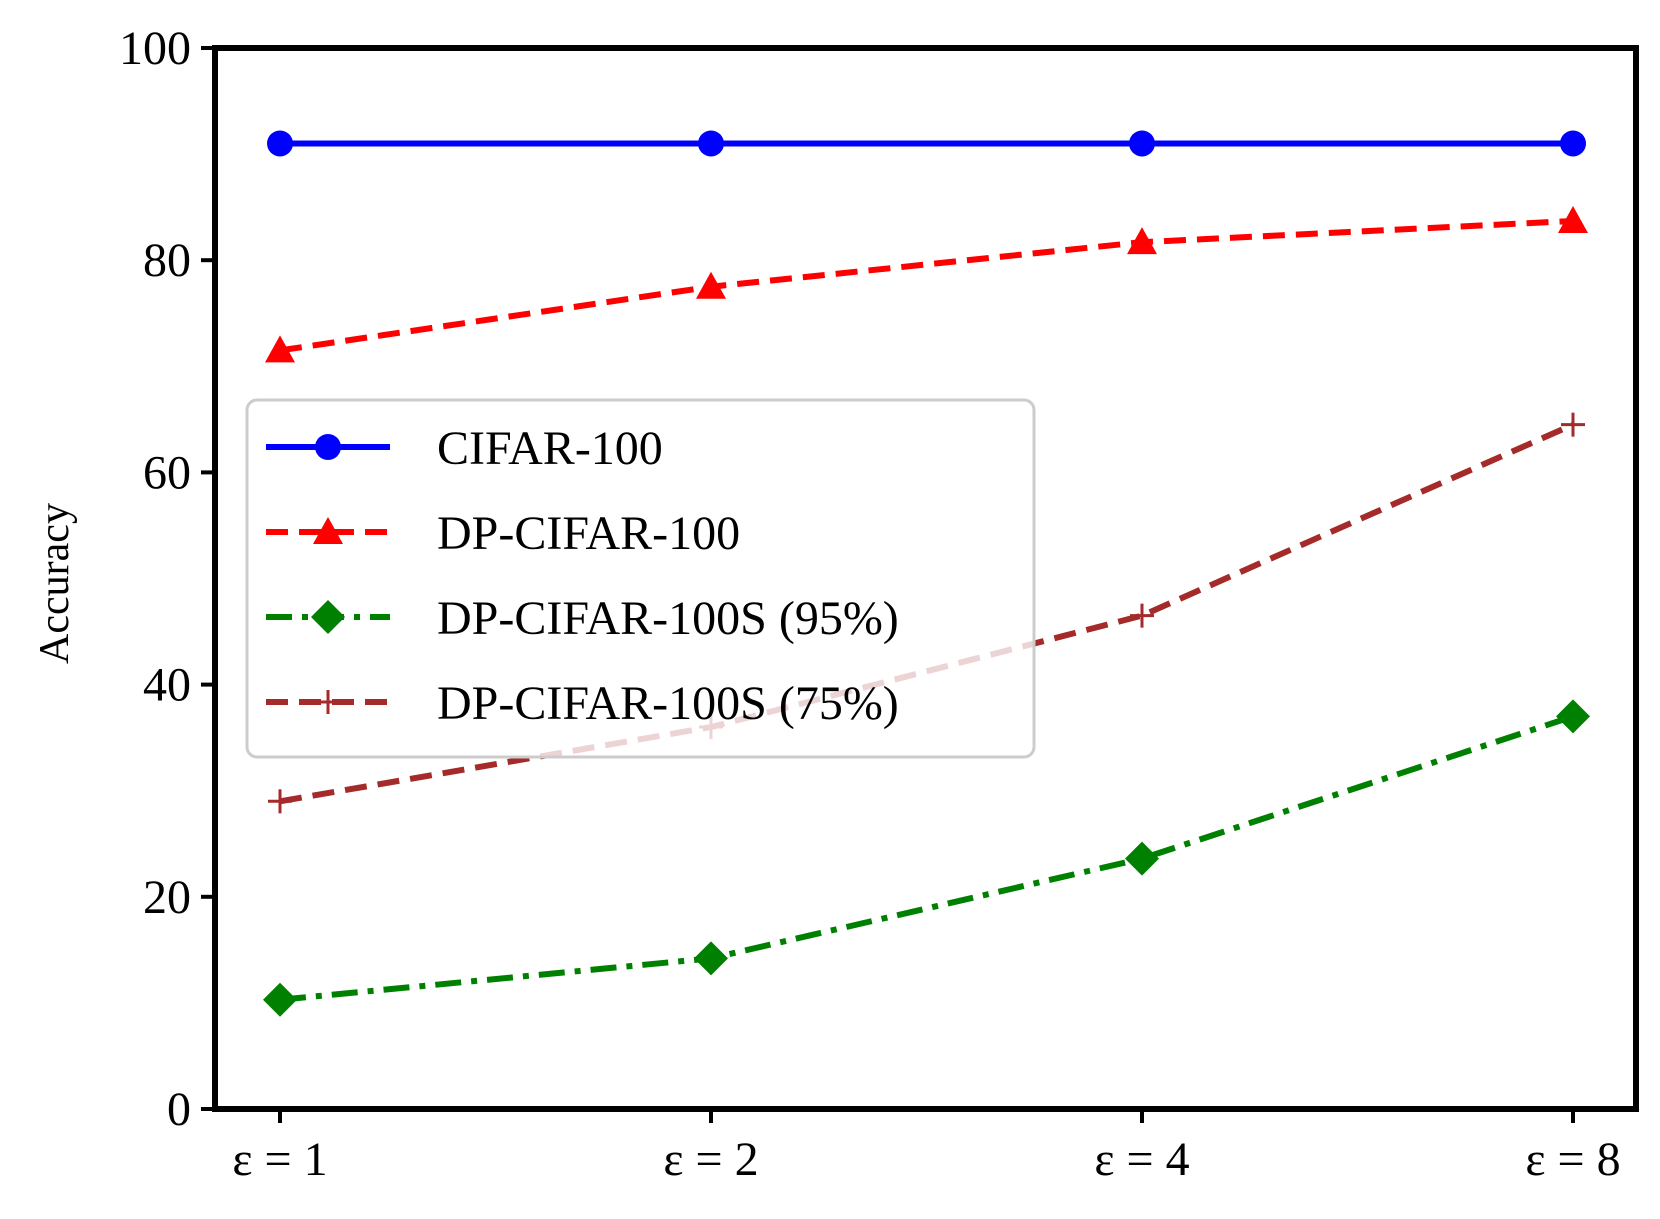 Image resolution: width=1660 pixels, height=1219 pixels. What do you see at coordinates (55, 583) in the screenshot?
I see `y-axis-title: Accuracy` at bounding box center [55, 583].